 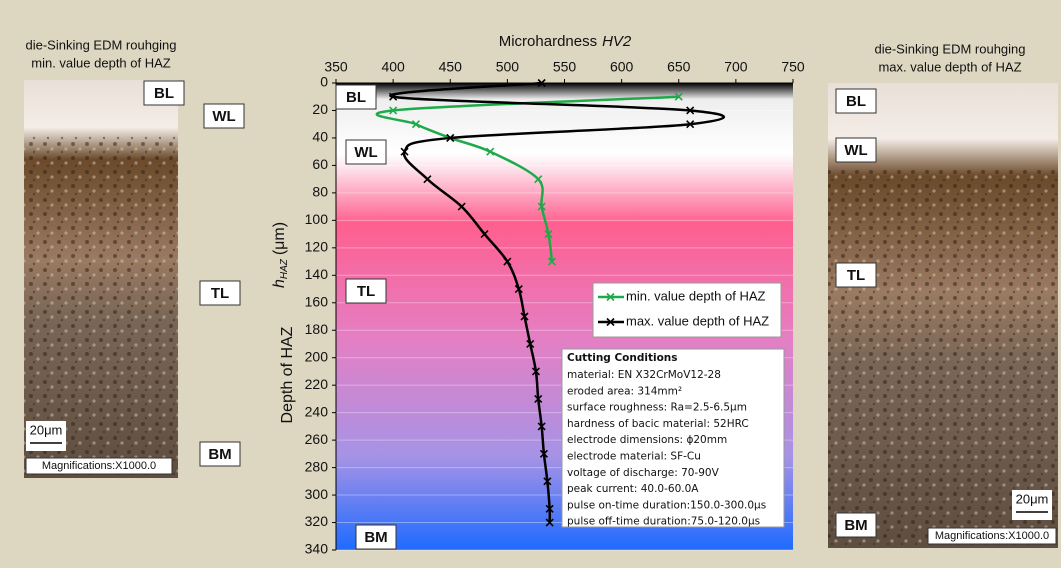 I want to click on conditions-line: electrode dimensions: ϕ20mm, so click(x=647, y=440).